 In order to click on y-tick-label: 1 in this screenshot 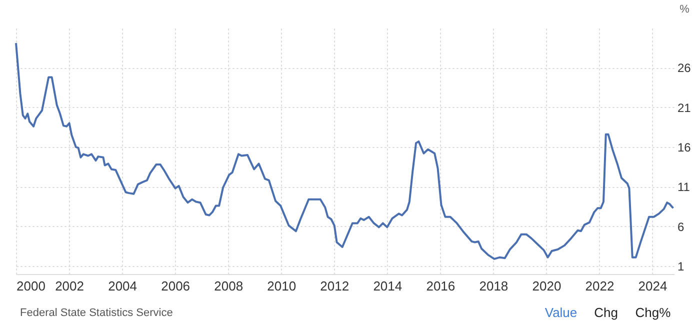, I will do `click(681, 267)`.